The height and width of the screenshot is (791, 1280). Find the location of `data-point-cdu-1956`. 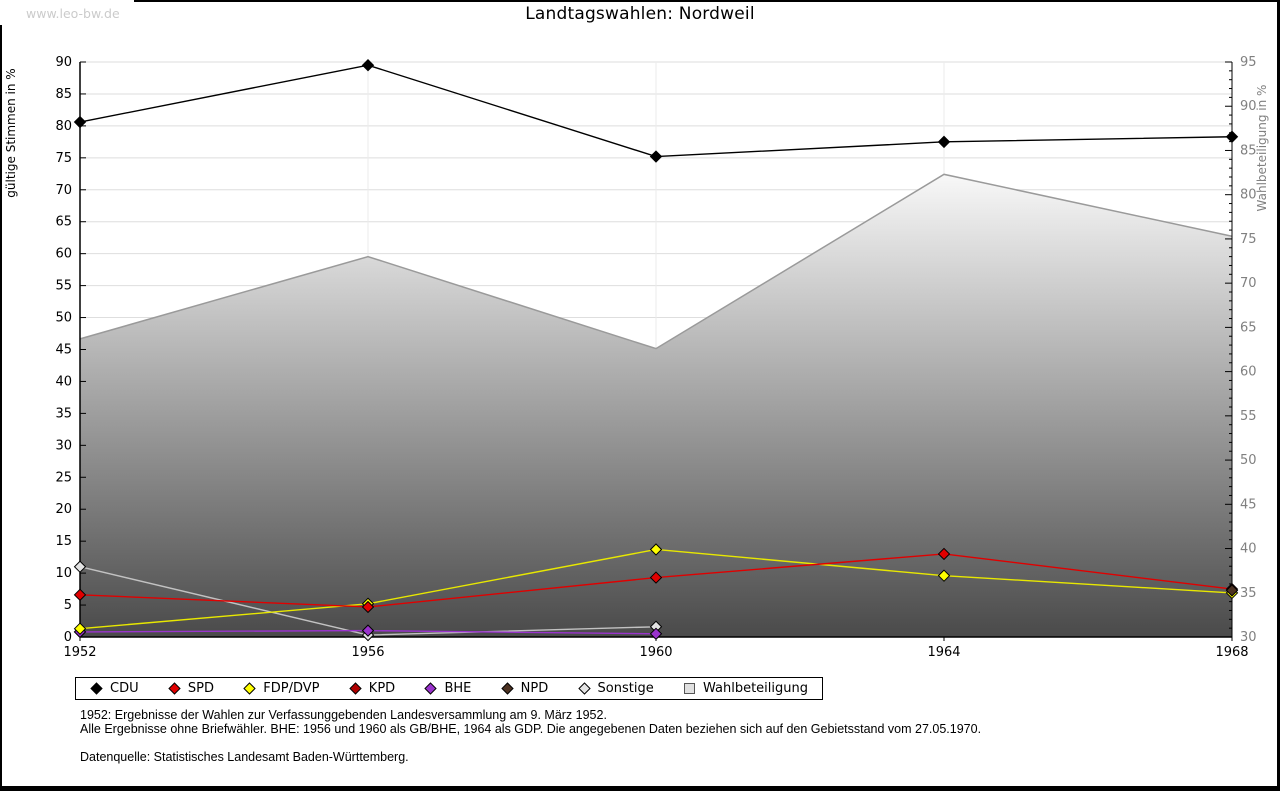

data-point-cdu-1956 is located at coordinates (368, 65).